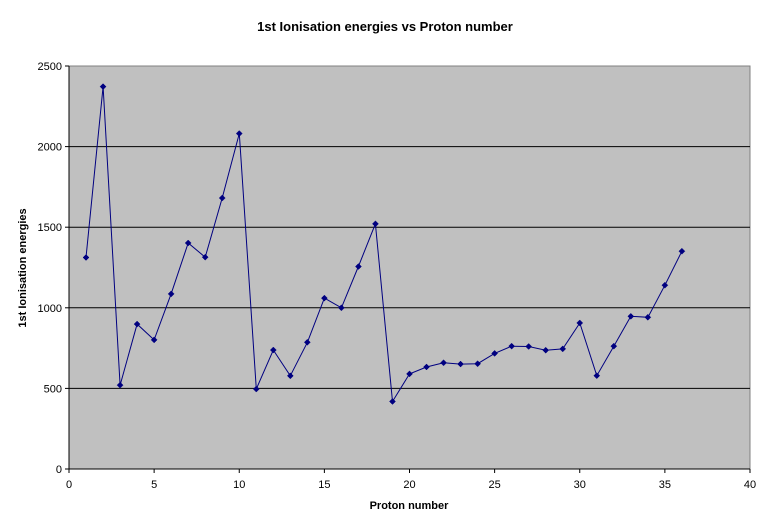 The height and width of the screenshot is (528, 770). What do you see at coordinates (50, 148) in the screenshot?
I see `y-tick-label-2000: 2000` at bounding box center [50, 148].